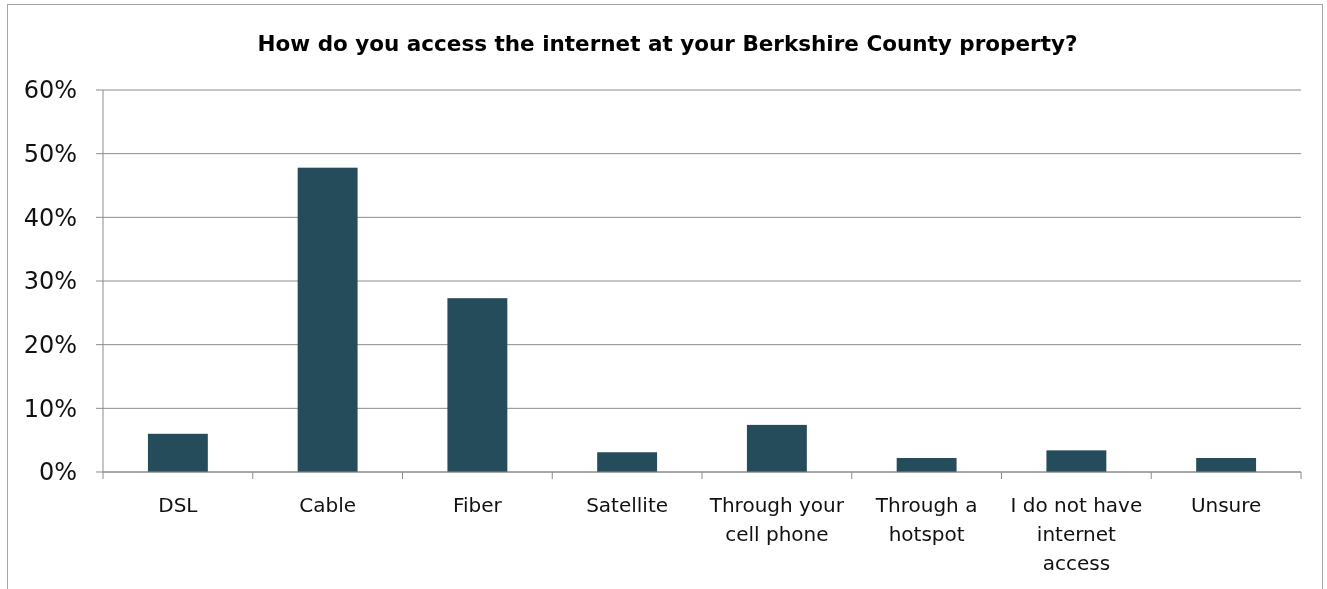 The width and height of the screenshot is (1327, 589). What do you see at coordinates (667, 43) in the screenshot?
I see `chart-title: How do you access the internet at your Berkshire County property?` at bounding box center [667, 43].